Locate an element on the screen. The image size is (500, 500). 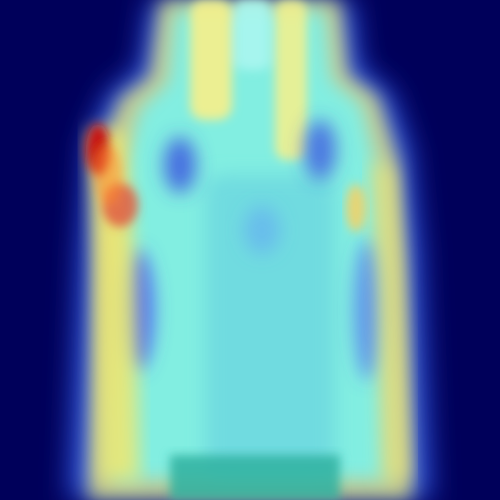
neck-highlights is located at coordinates (248, 80).